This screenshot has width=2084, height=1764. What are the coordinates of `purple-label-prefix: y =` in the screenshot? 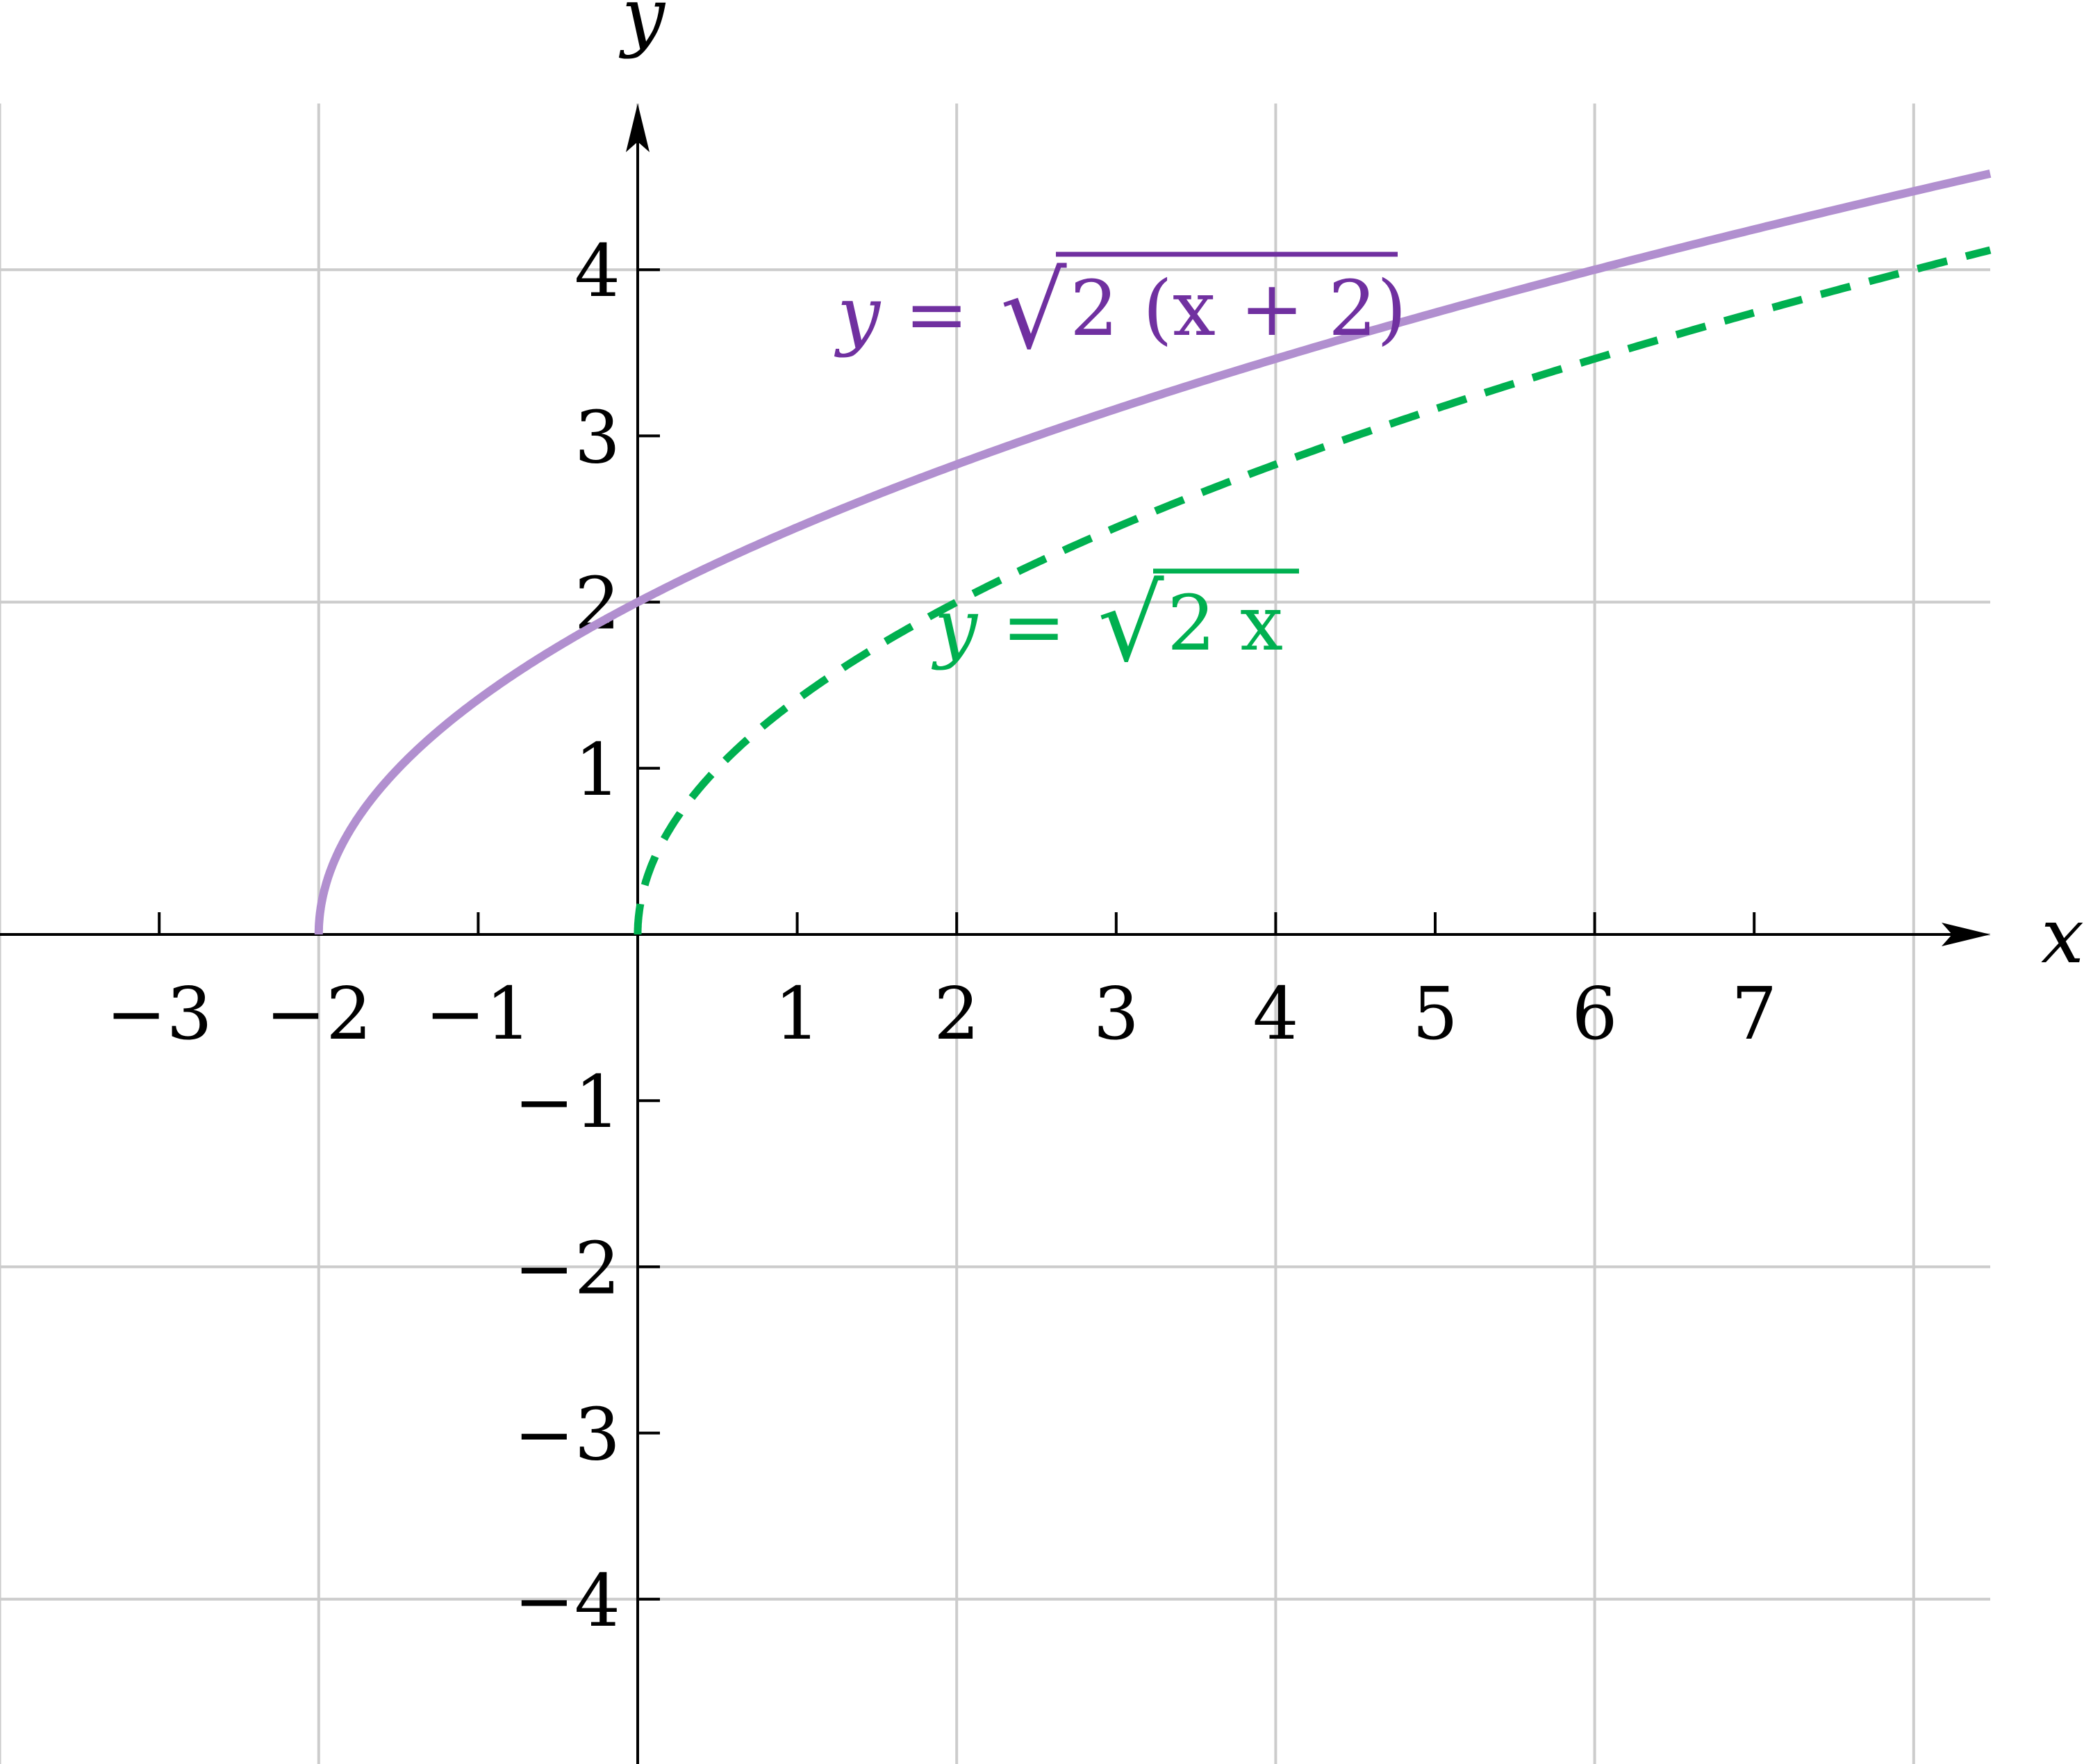 It's located at (901, 314).